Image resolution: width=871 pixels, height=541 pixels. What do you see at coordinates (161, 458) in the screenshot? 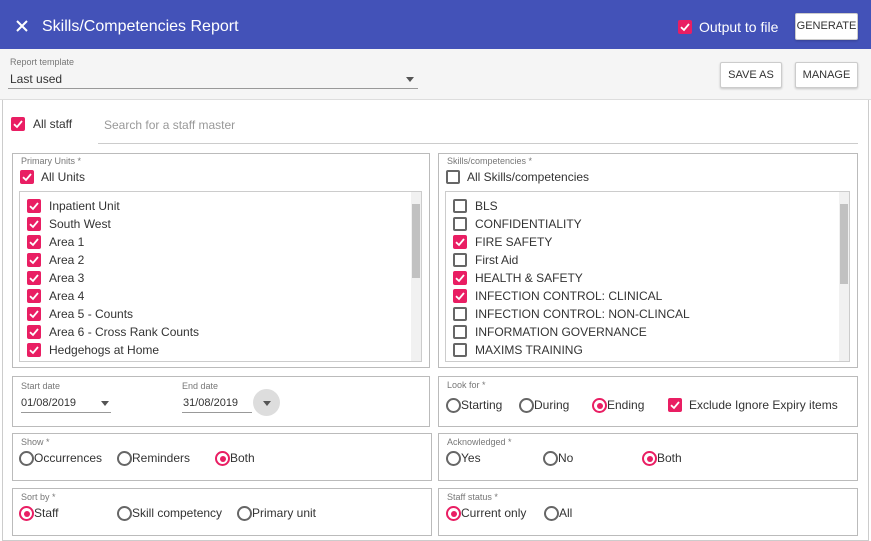
I see `radio-label: Reminders` at bounding box center [161, 458].